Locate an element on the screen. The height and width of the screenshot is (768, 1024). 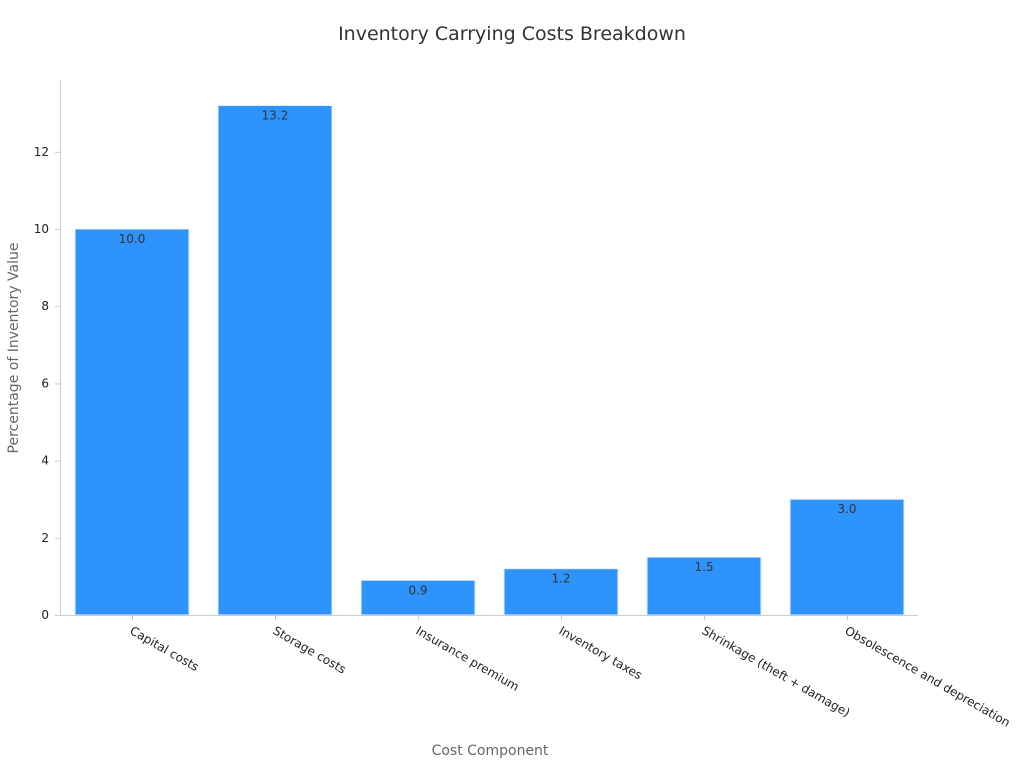
y-tick-label-4: 4 is located at coordinates (45, 461).